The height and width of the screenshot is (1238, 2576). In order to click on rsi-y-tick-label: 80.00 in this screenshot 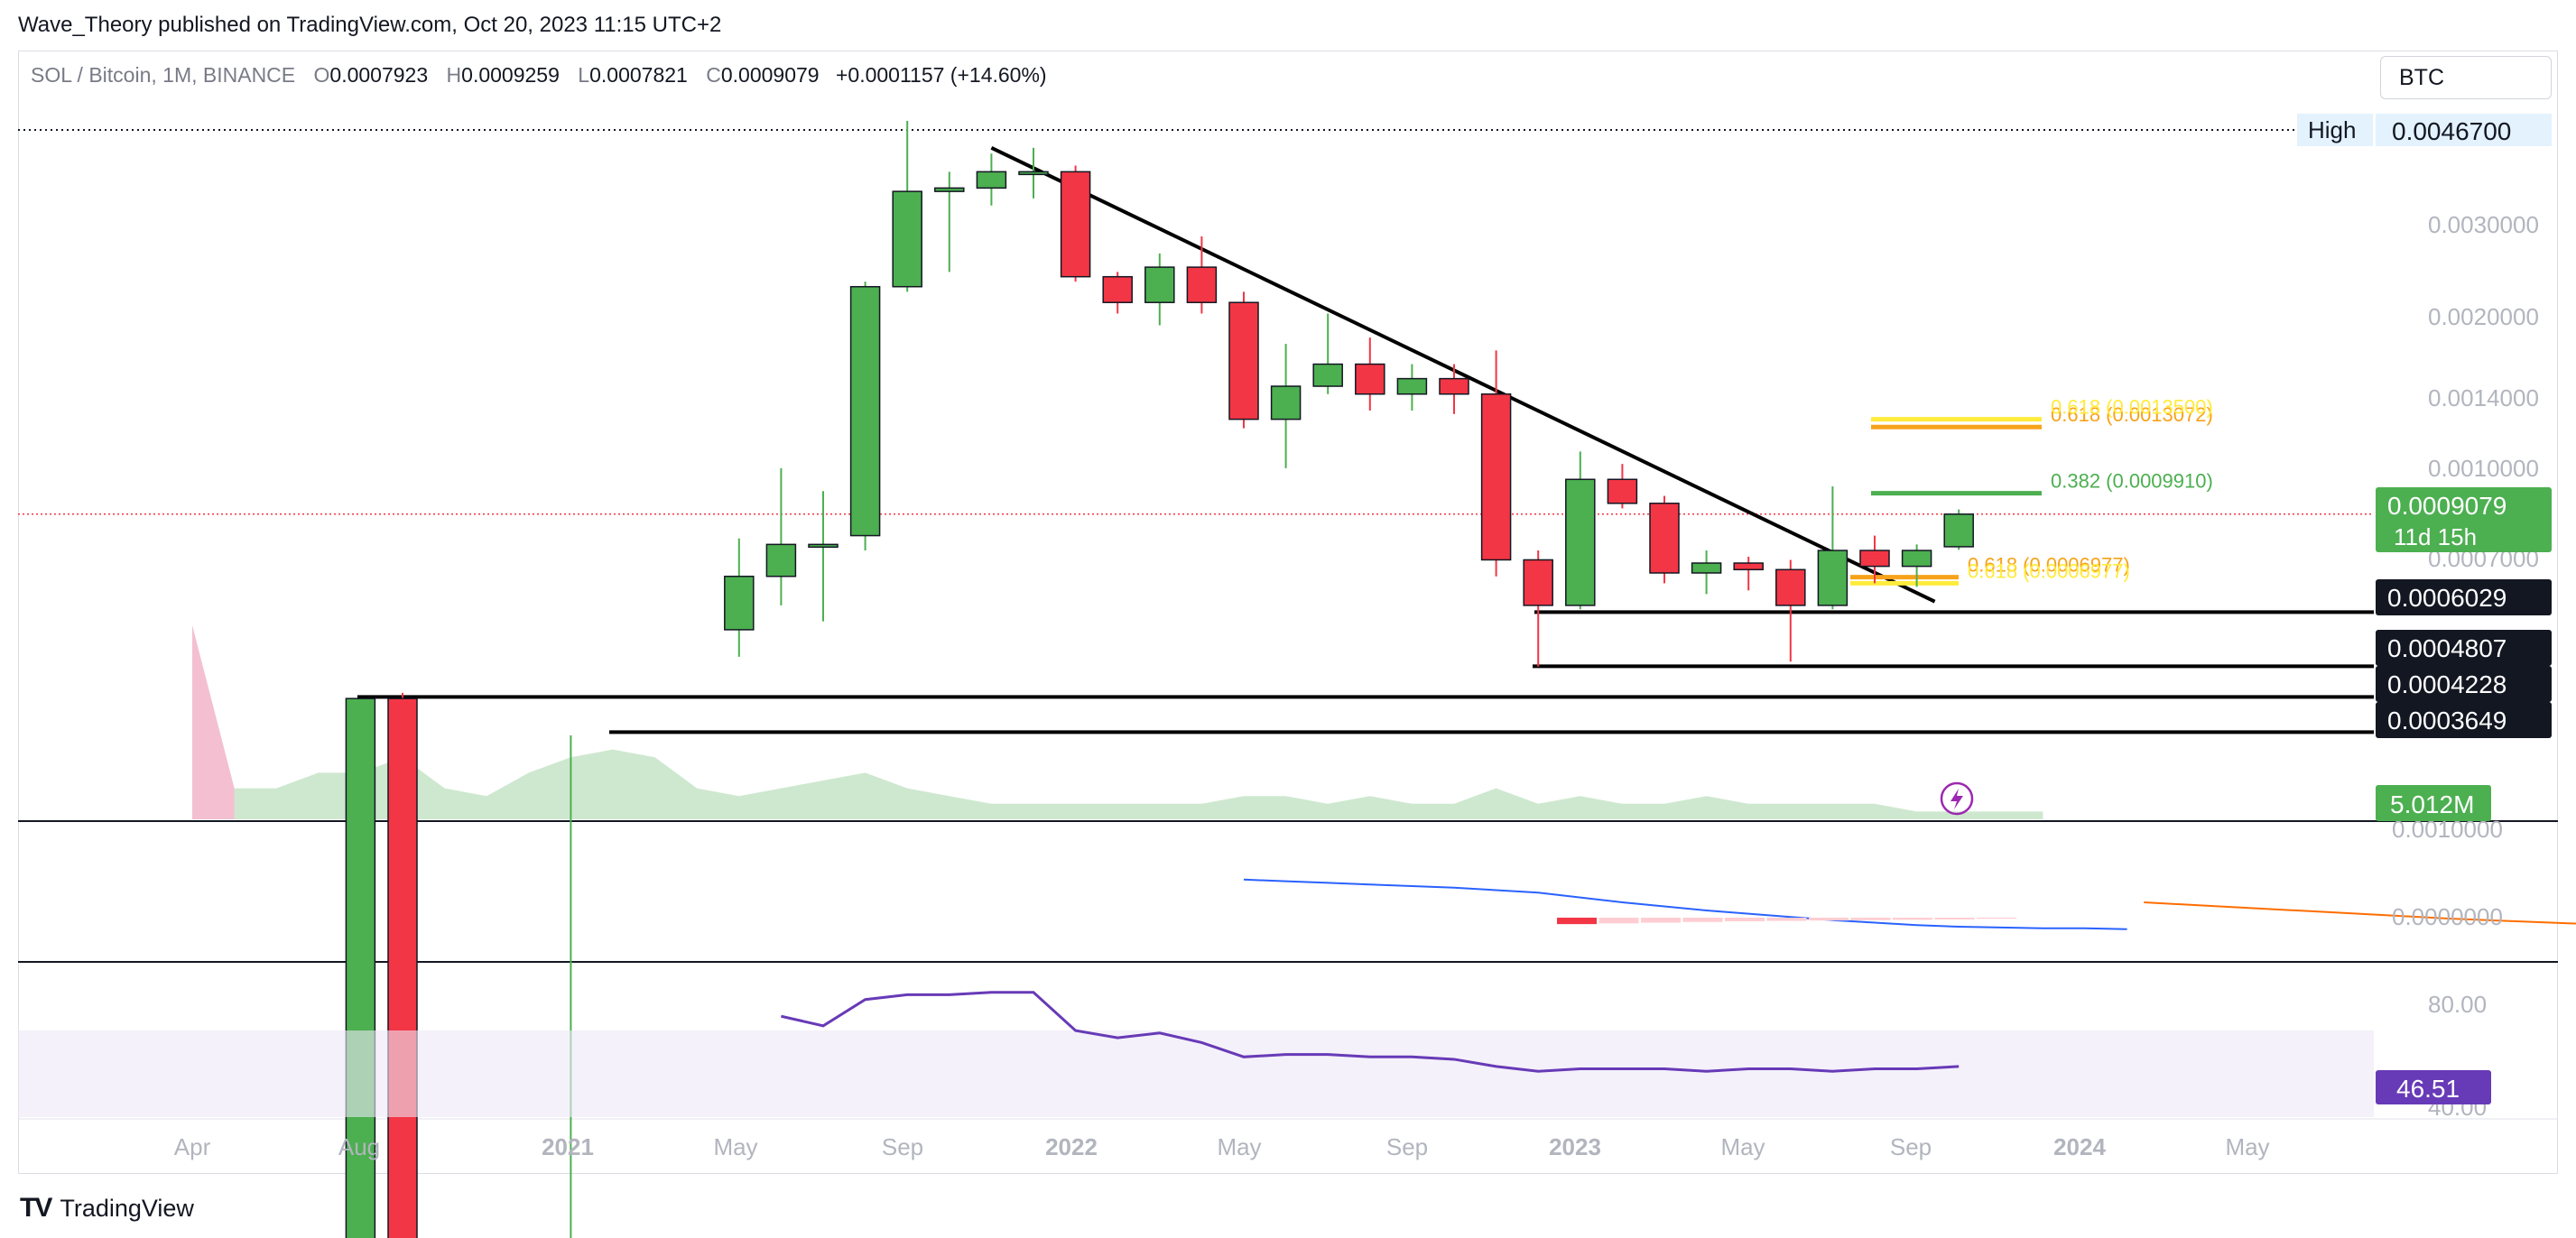, I will do `click(2457, 1005)`.